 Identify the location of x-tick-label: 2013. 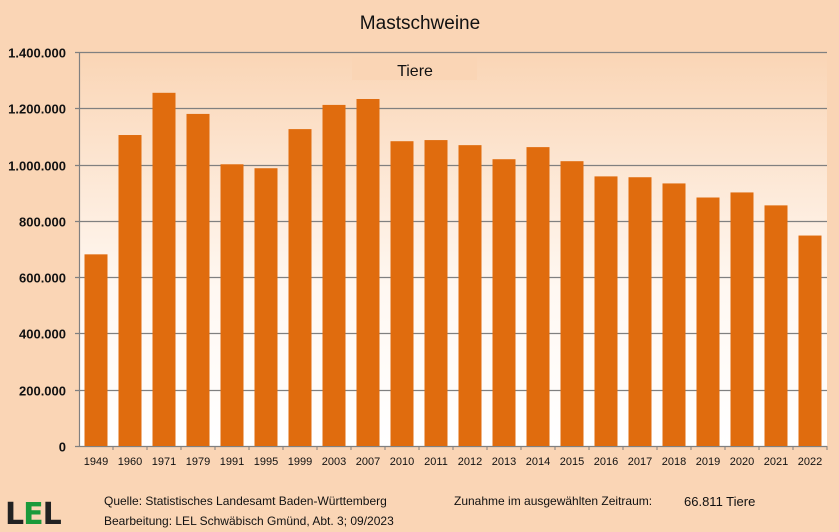
(504, 462).